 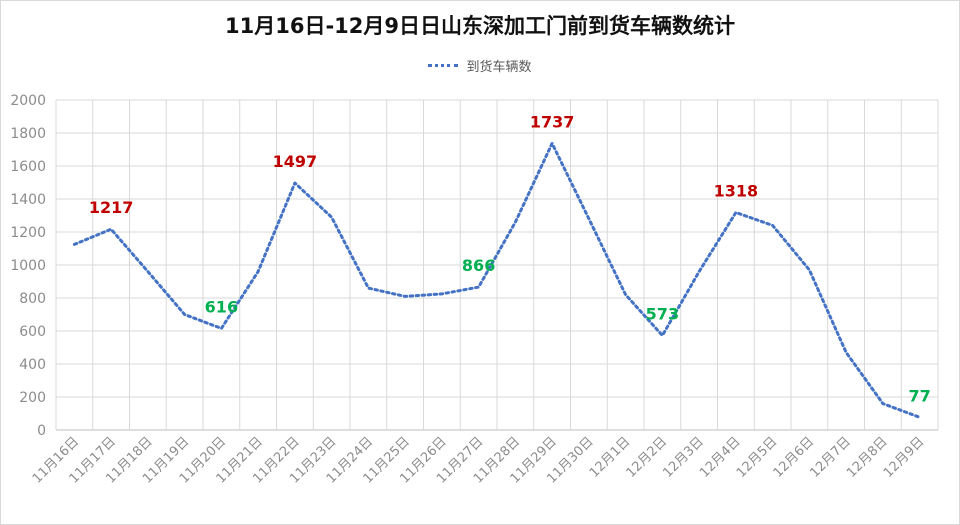 What do you see at coordinates (480, 26) in the screenshot?
I see `chart-title: 11月16日-12月9日日山东深加工门前到货车辆数统计` at bounding box center [480, 26].